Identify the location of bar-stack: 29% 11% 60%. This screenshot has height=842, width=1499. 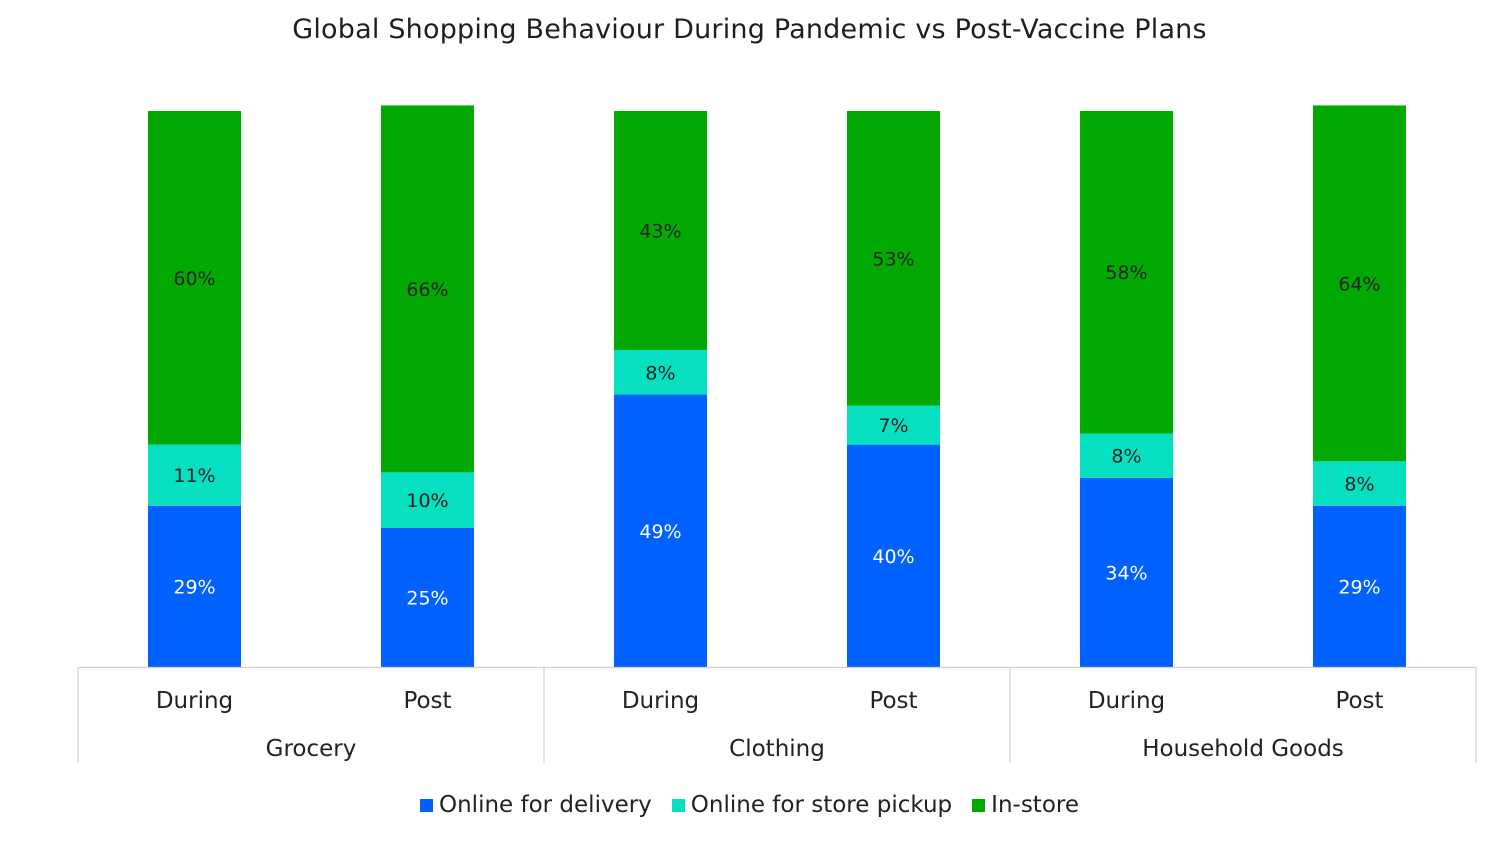
(194, 389).